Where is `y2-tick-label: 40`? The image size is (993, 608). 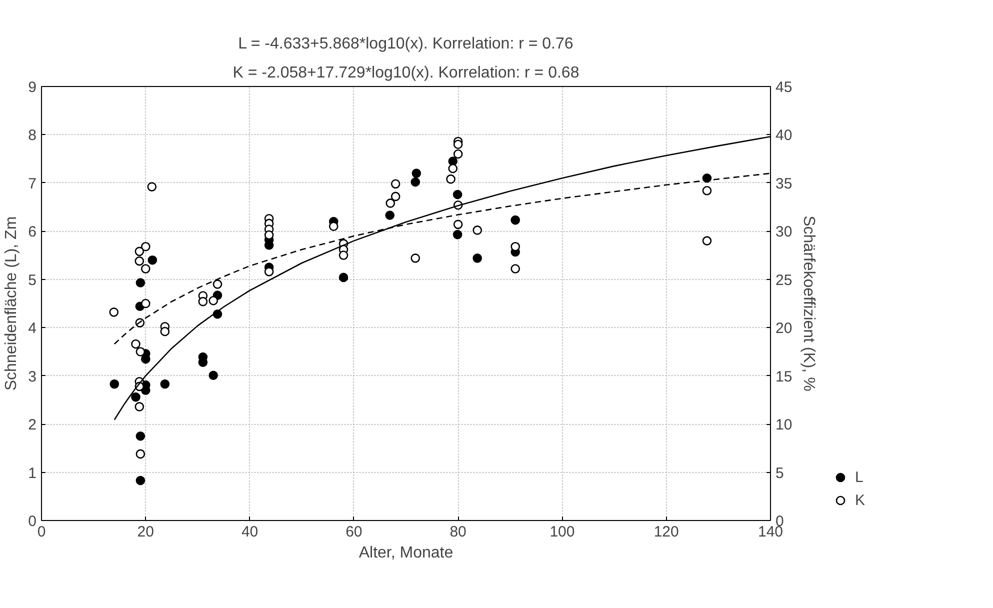
y2-tick-label: 40 is located at coordinates (784, 135).